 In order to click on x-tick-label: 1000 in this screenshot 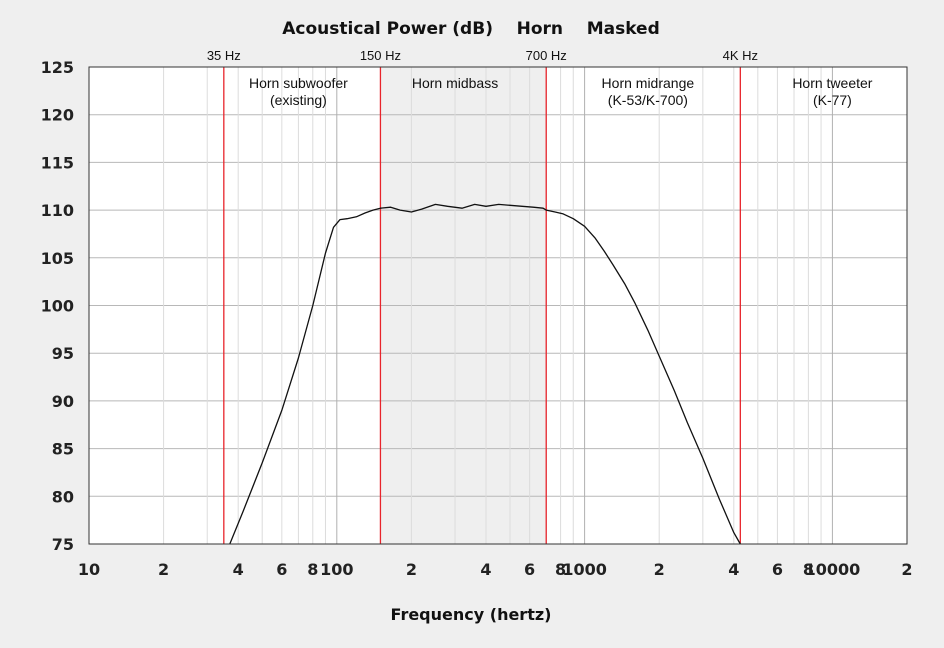, I will do `click(584, 569)`.